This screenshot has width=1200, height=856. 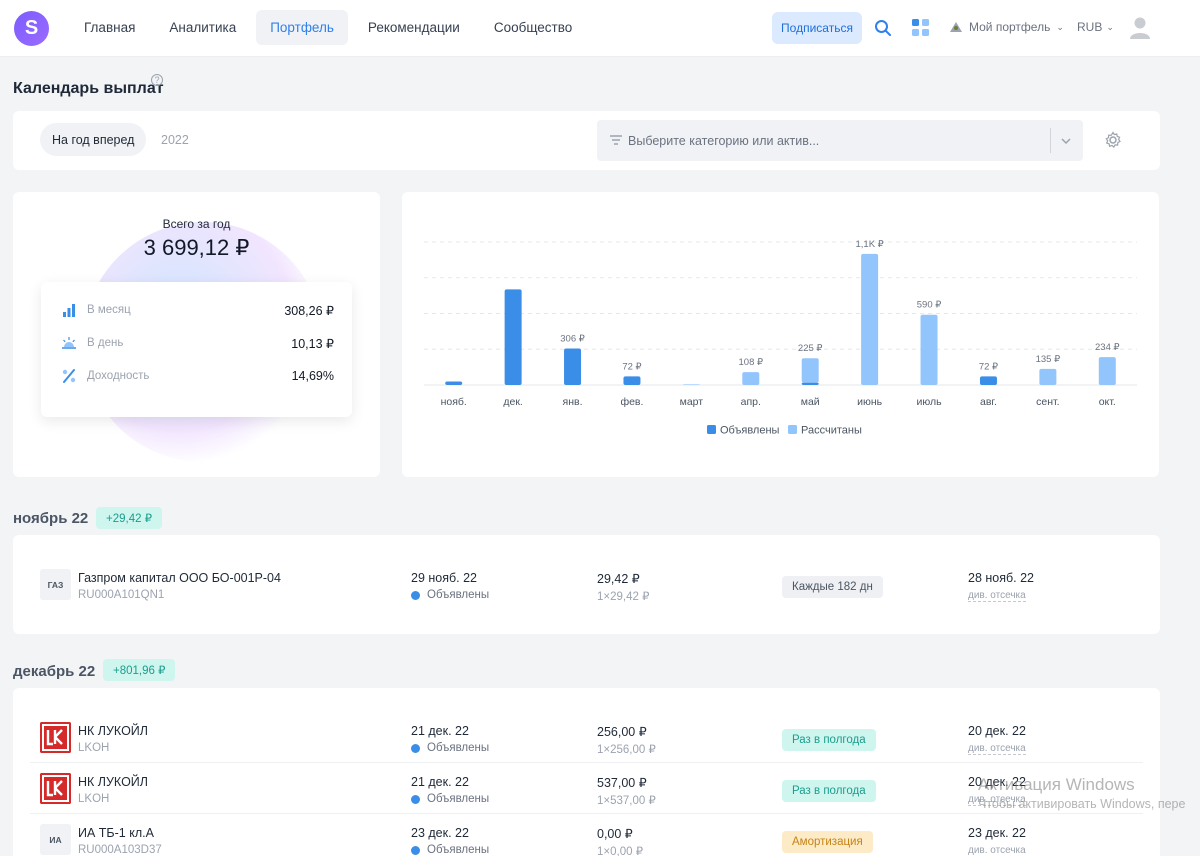 I want to click on chevron-down-icon, so click(x=1066, y=141).